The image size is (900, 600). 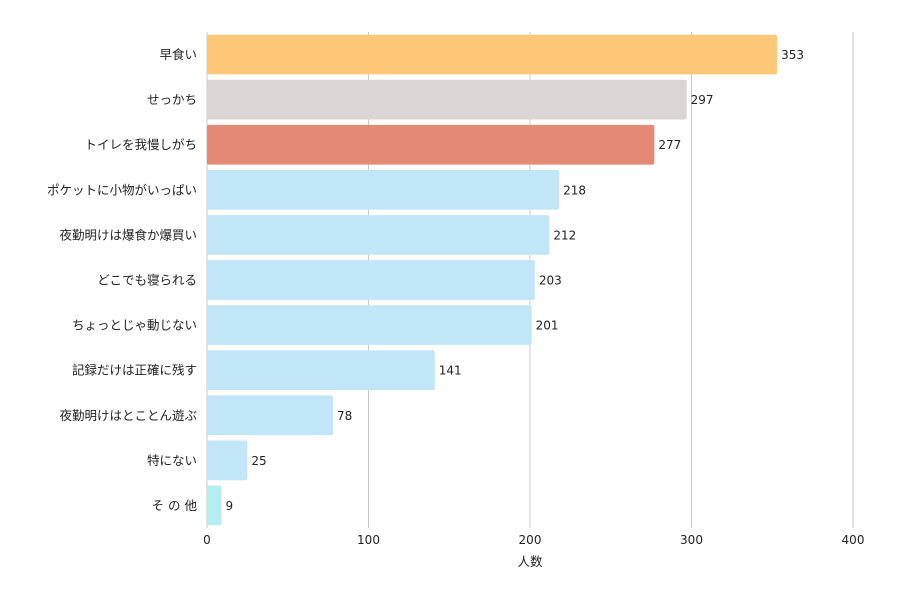 What do you see at coordinates (207, 540) in the screenshot?
I see `x-tick-label: 0` at bounding box center [207, 540].